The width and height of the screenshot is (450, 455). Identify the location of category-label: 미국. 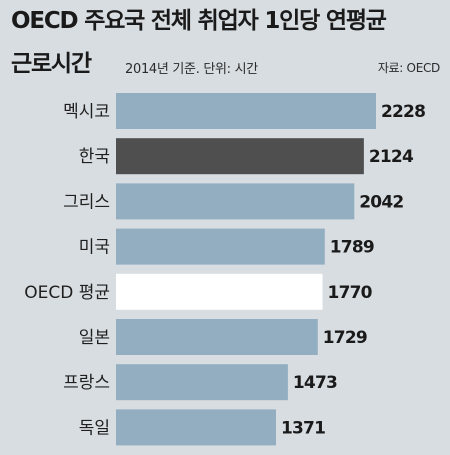
(94, 248).